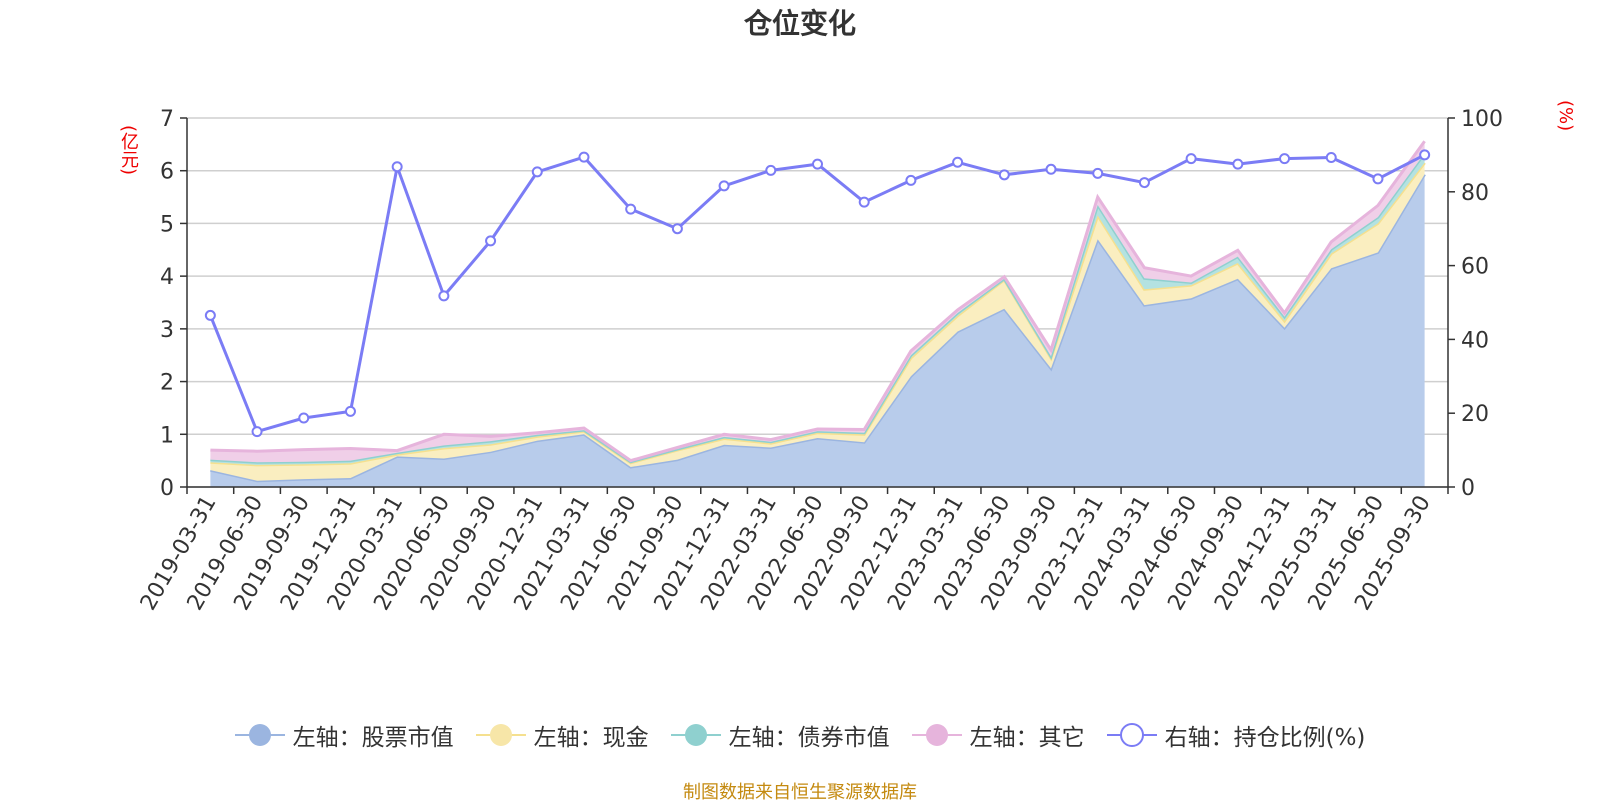  I want to click on legend-item-cash: 左轴：现金, so click(562, 735).